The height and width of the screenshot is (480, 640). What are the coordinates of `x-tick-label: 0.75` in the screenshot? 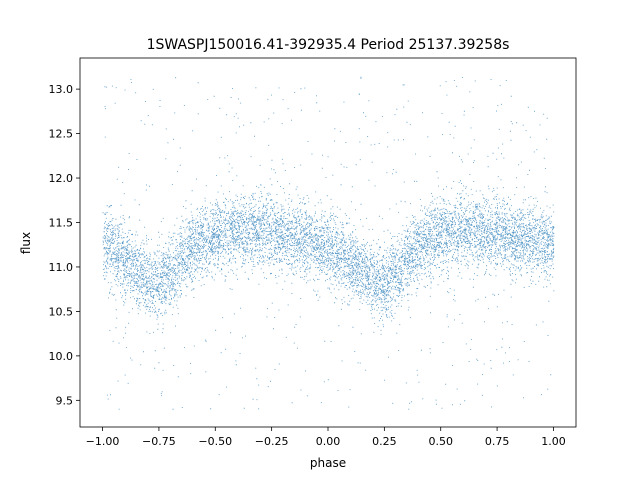 It's located at (497, 441).